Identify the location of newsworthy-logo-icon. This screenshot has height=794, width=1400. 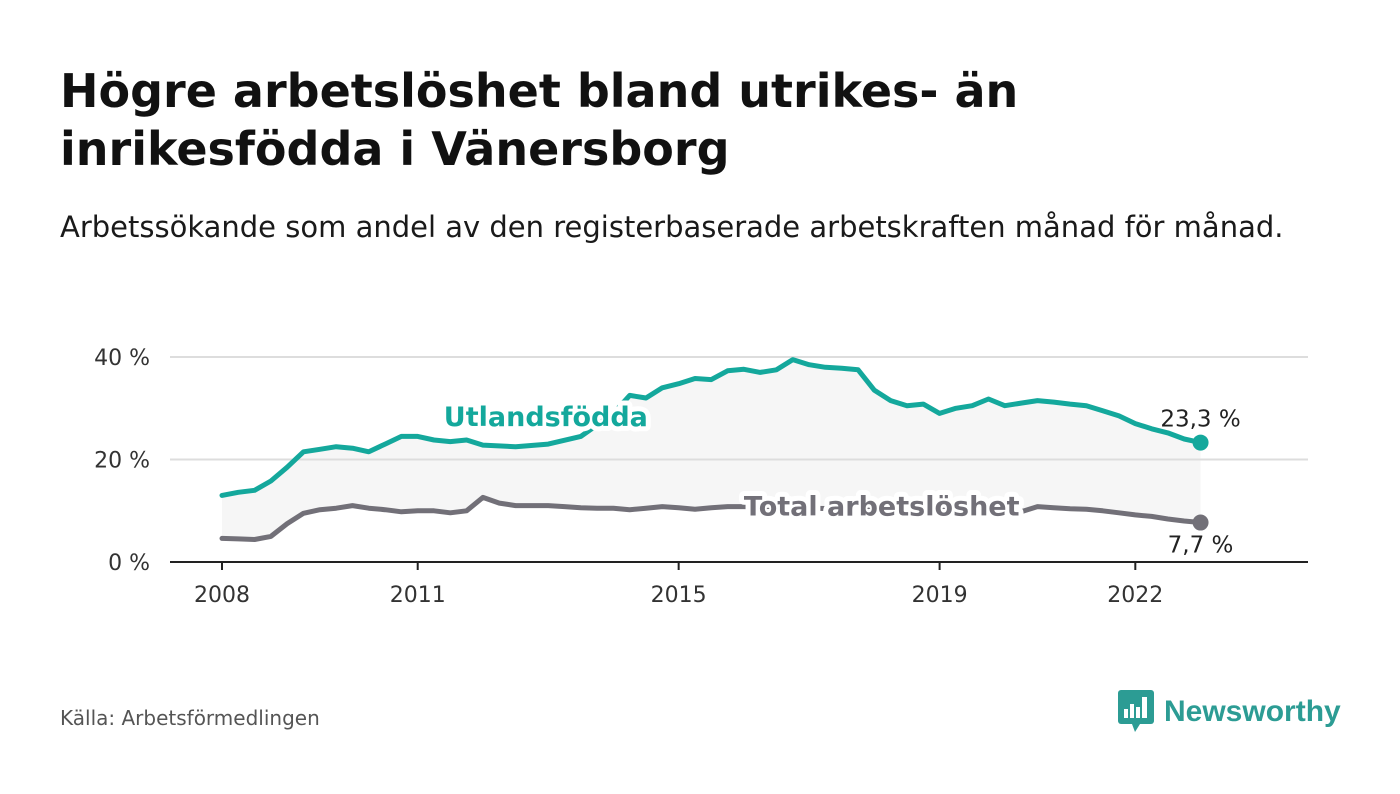
(1136, 711).